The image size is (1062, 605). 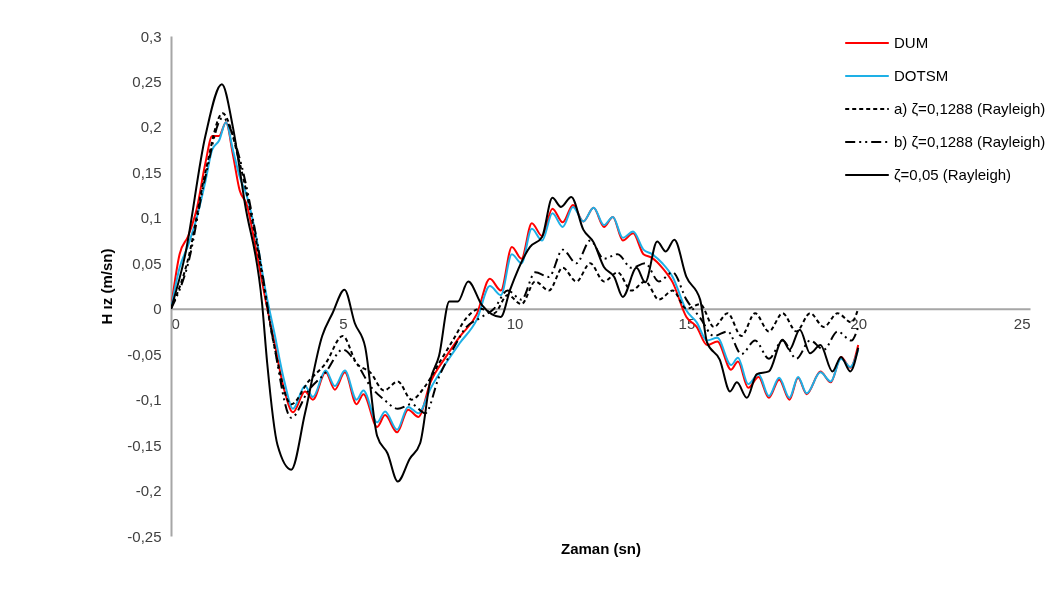 What do you see at coordinates (147, 81) in the screenshot?
I see `y-tick-label: 0,25` at bounding box center [147, 81].